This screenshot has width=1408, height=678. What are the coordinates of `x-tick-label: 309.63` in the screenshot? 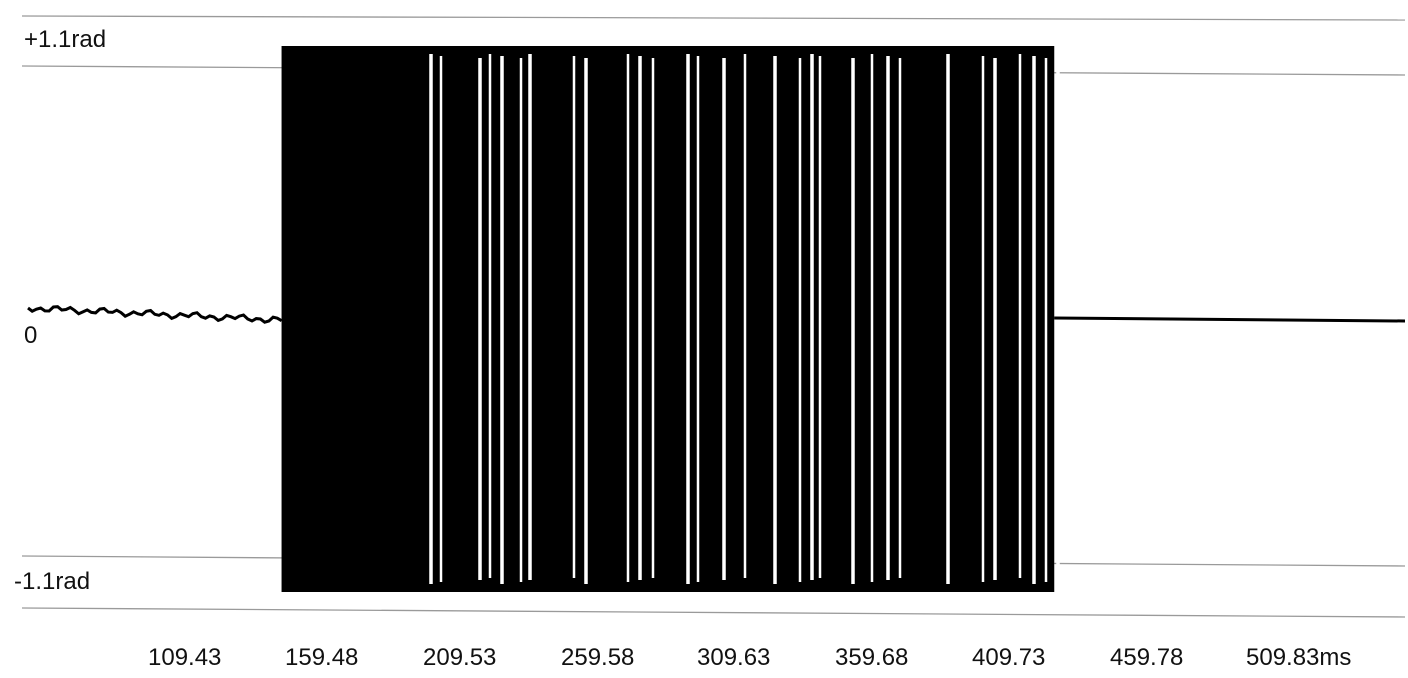 It's located at (734, 657).